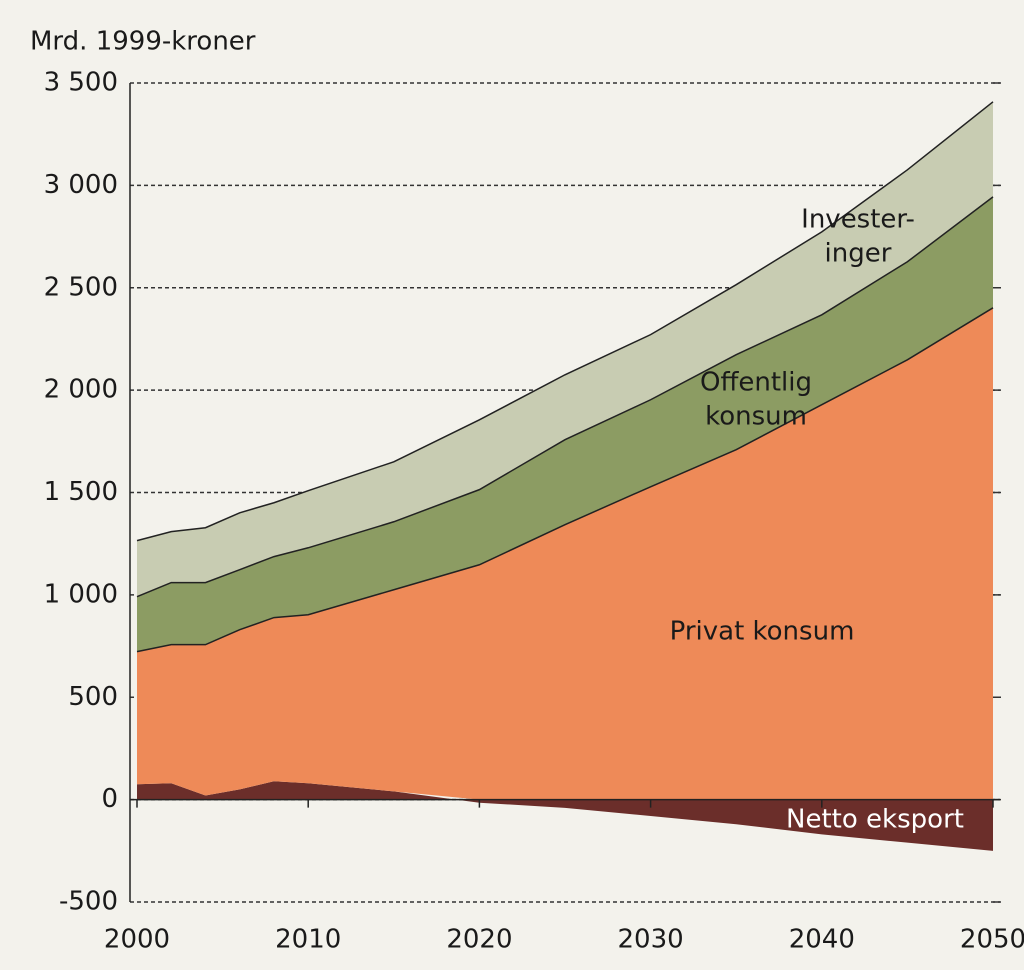 The width and height of the screenshot is (1024, 970). What do you see at coordinates (651, 940) in the screenshot?
I see `x-tick-label: 2030` at bounding box center [651, 940].